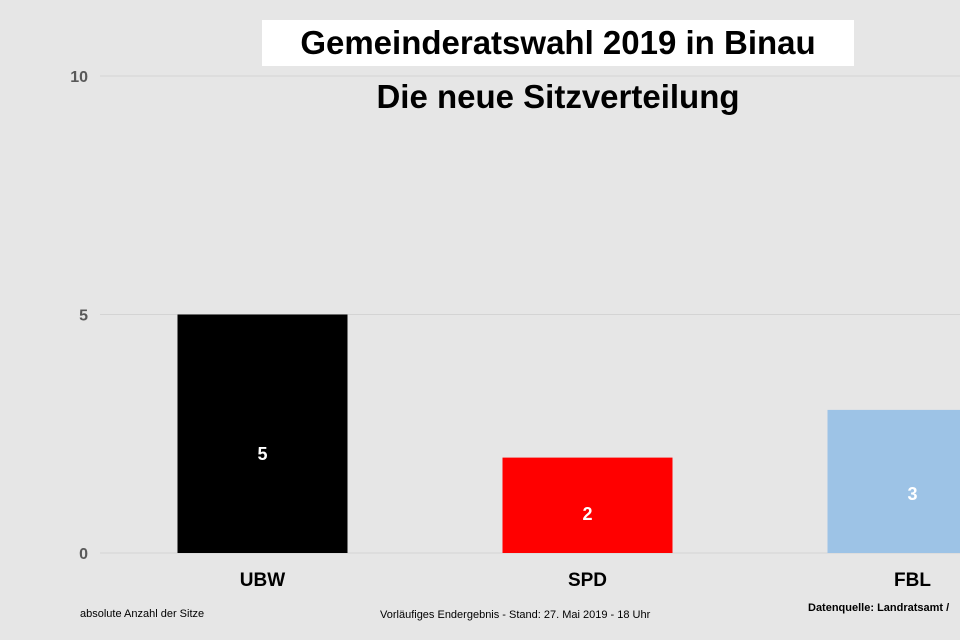  What do you see at coordinates (879, 608) in the screenshot?
I see `footer-source-note: Datenquelle: Landratsamt /` at bounding box center [879, 608].